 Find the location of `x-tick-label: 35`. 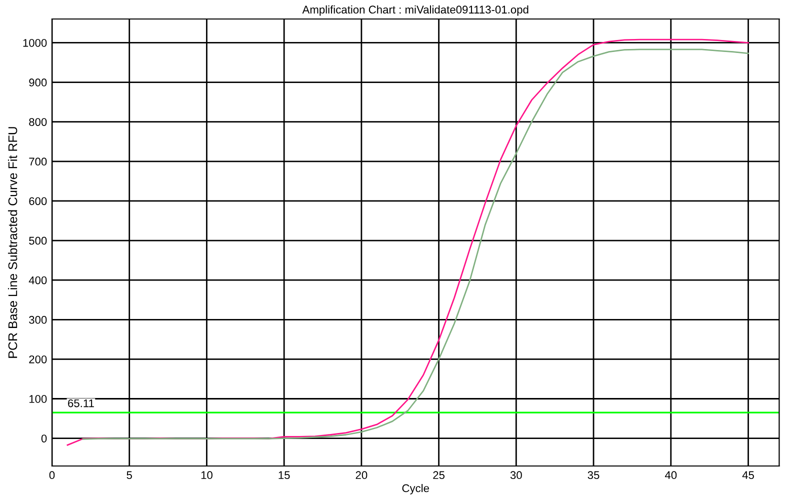

x-tick-label: 35 is located at coordinates (594, 475).